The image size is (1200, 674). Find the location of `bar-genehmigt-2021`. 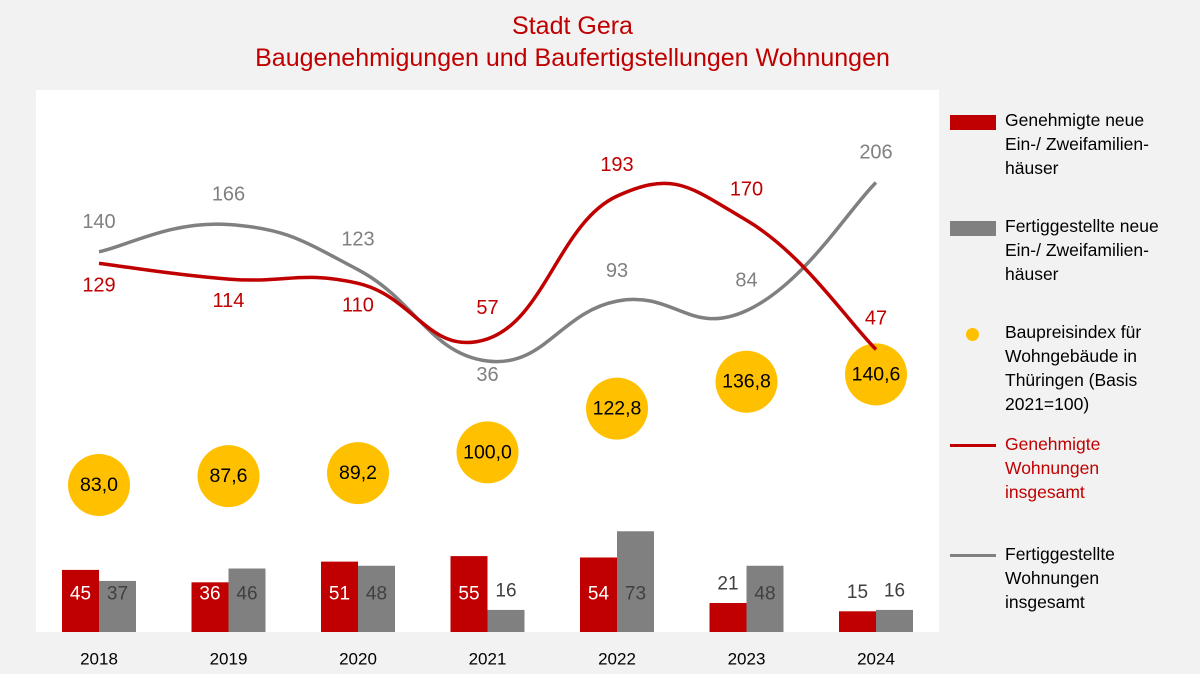

bar-genehmigt-2021 is located at coordinates (469, 594).